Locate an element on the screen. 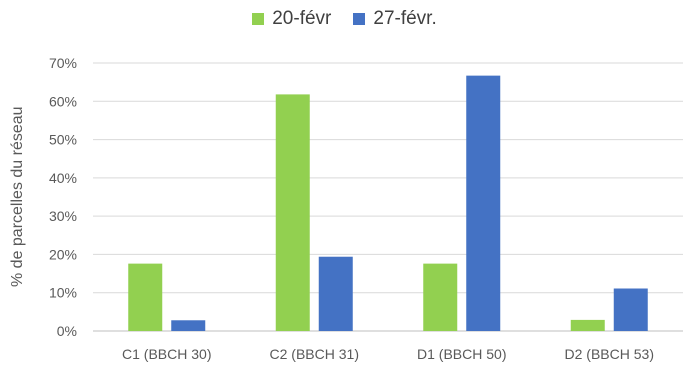 The height and width of the screenshot is (367, 689). y-tick-labels: 0% 10% 20% 30% 40% 50% 60% 70% is located at coordinates (63, 197).